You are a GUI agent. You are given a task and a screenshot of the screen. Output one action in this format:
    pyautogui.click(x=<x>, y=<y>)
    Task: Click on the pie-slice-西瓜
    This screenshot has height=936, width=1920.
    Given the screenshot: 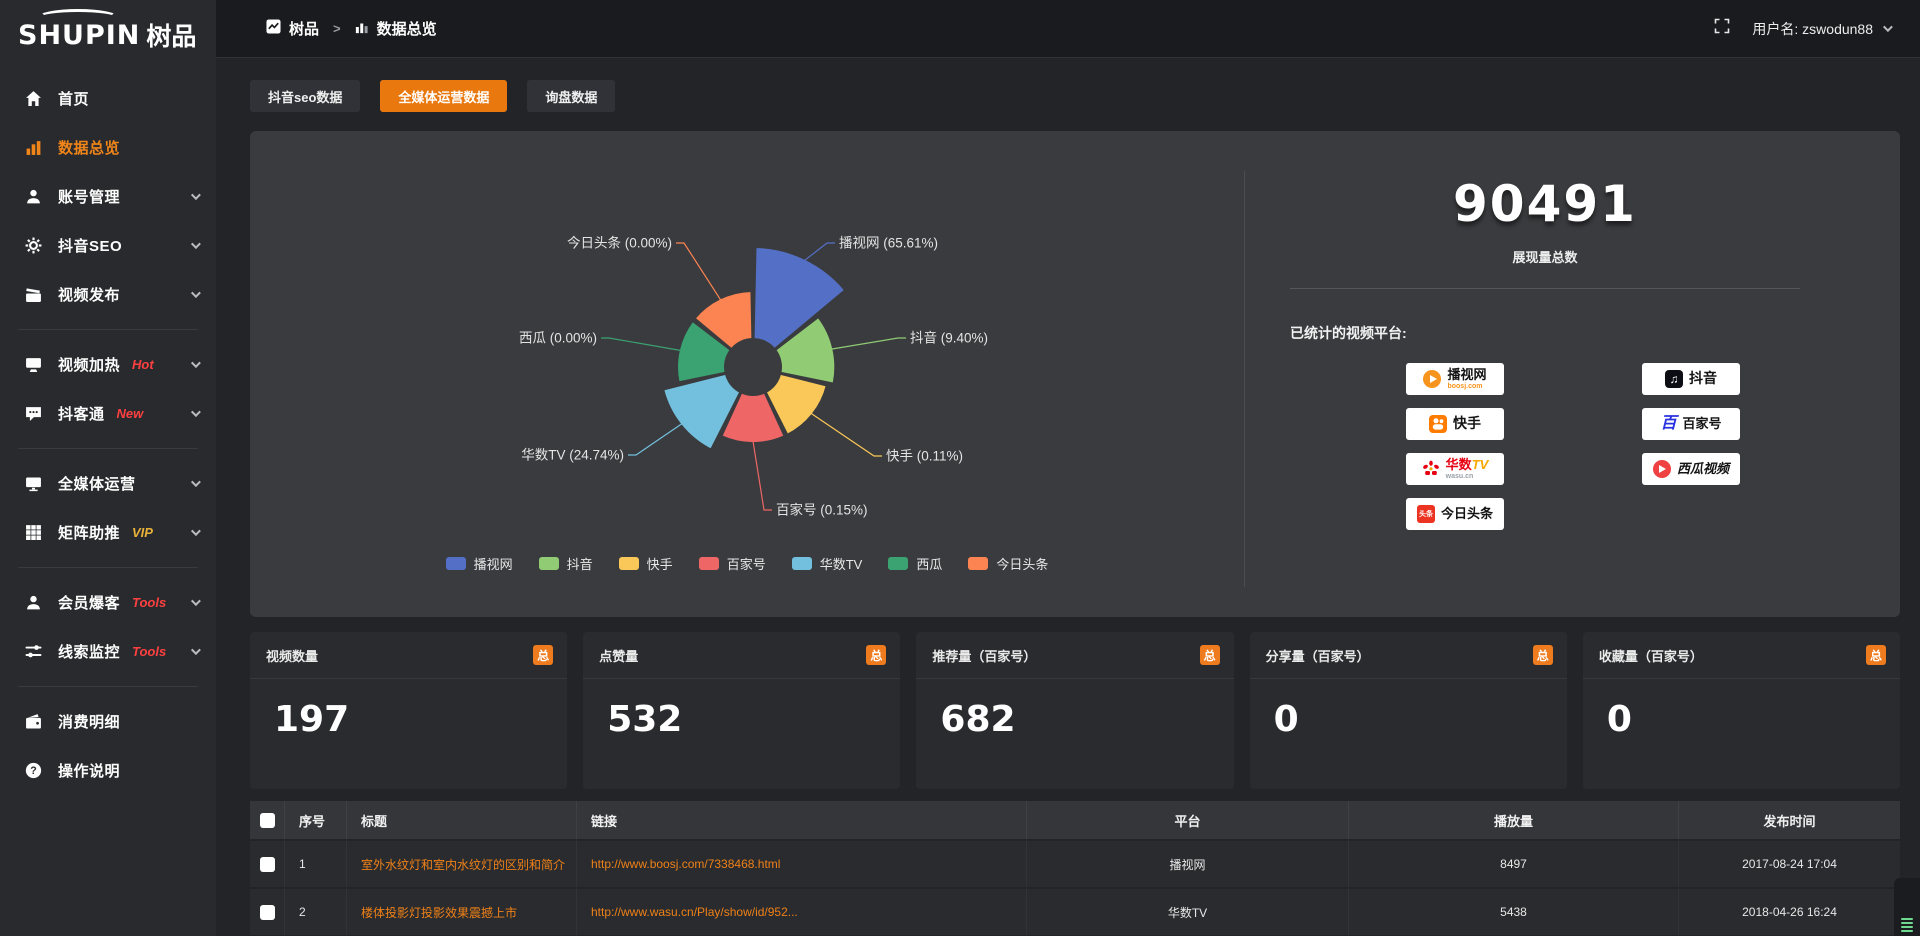 What is the action you would take?
    pyautogui.click(x=704, y=351)
    